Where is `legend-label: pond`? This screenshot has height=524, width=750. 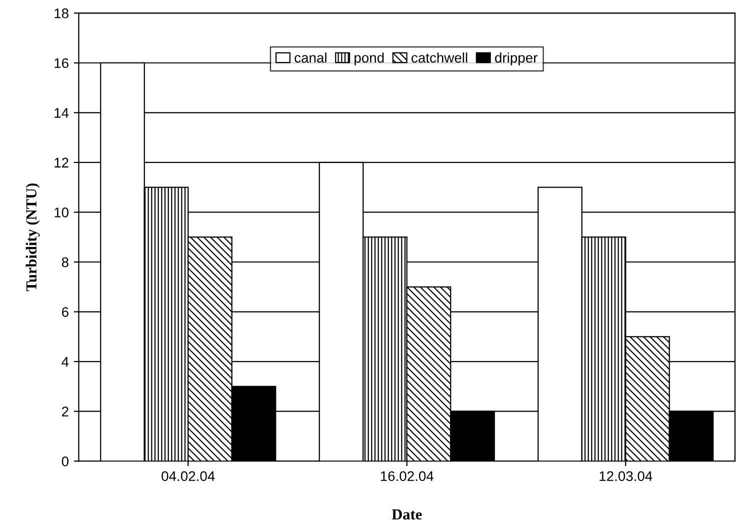 legend-label: pond is located at coordinates (369, 59).